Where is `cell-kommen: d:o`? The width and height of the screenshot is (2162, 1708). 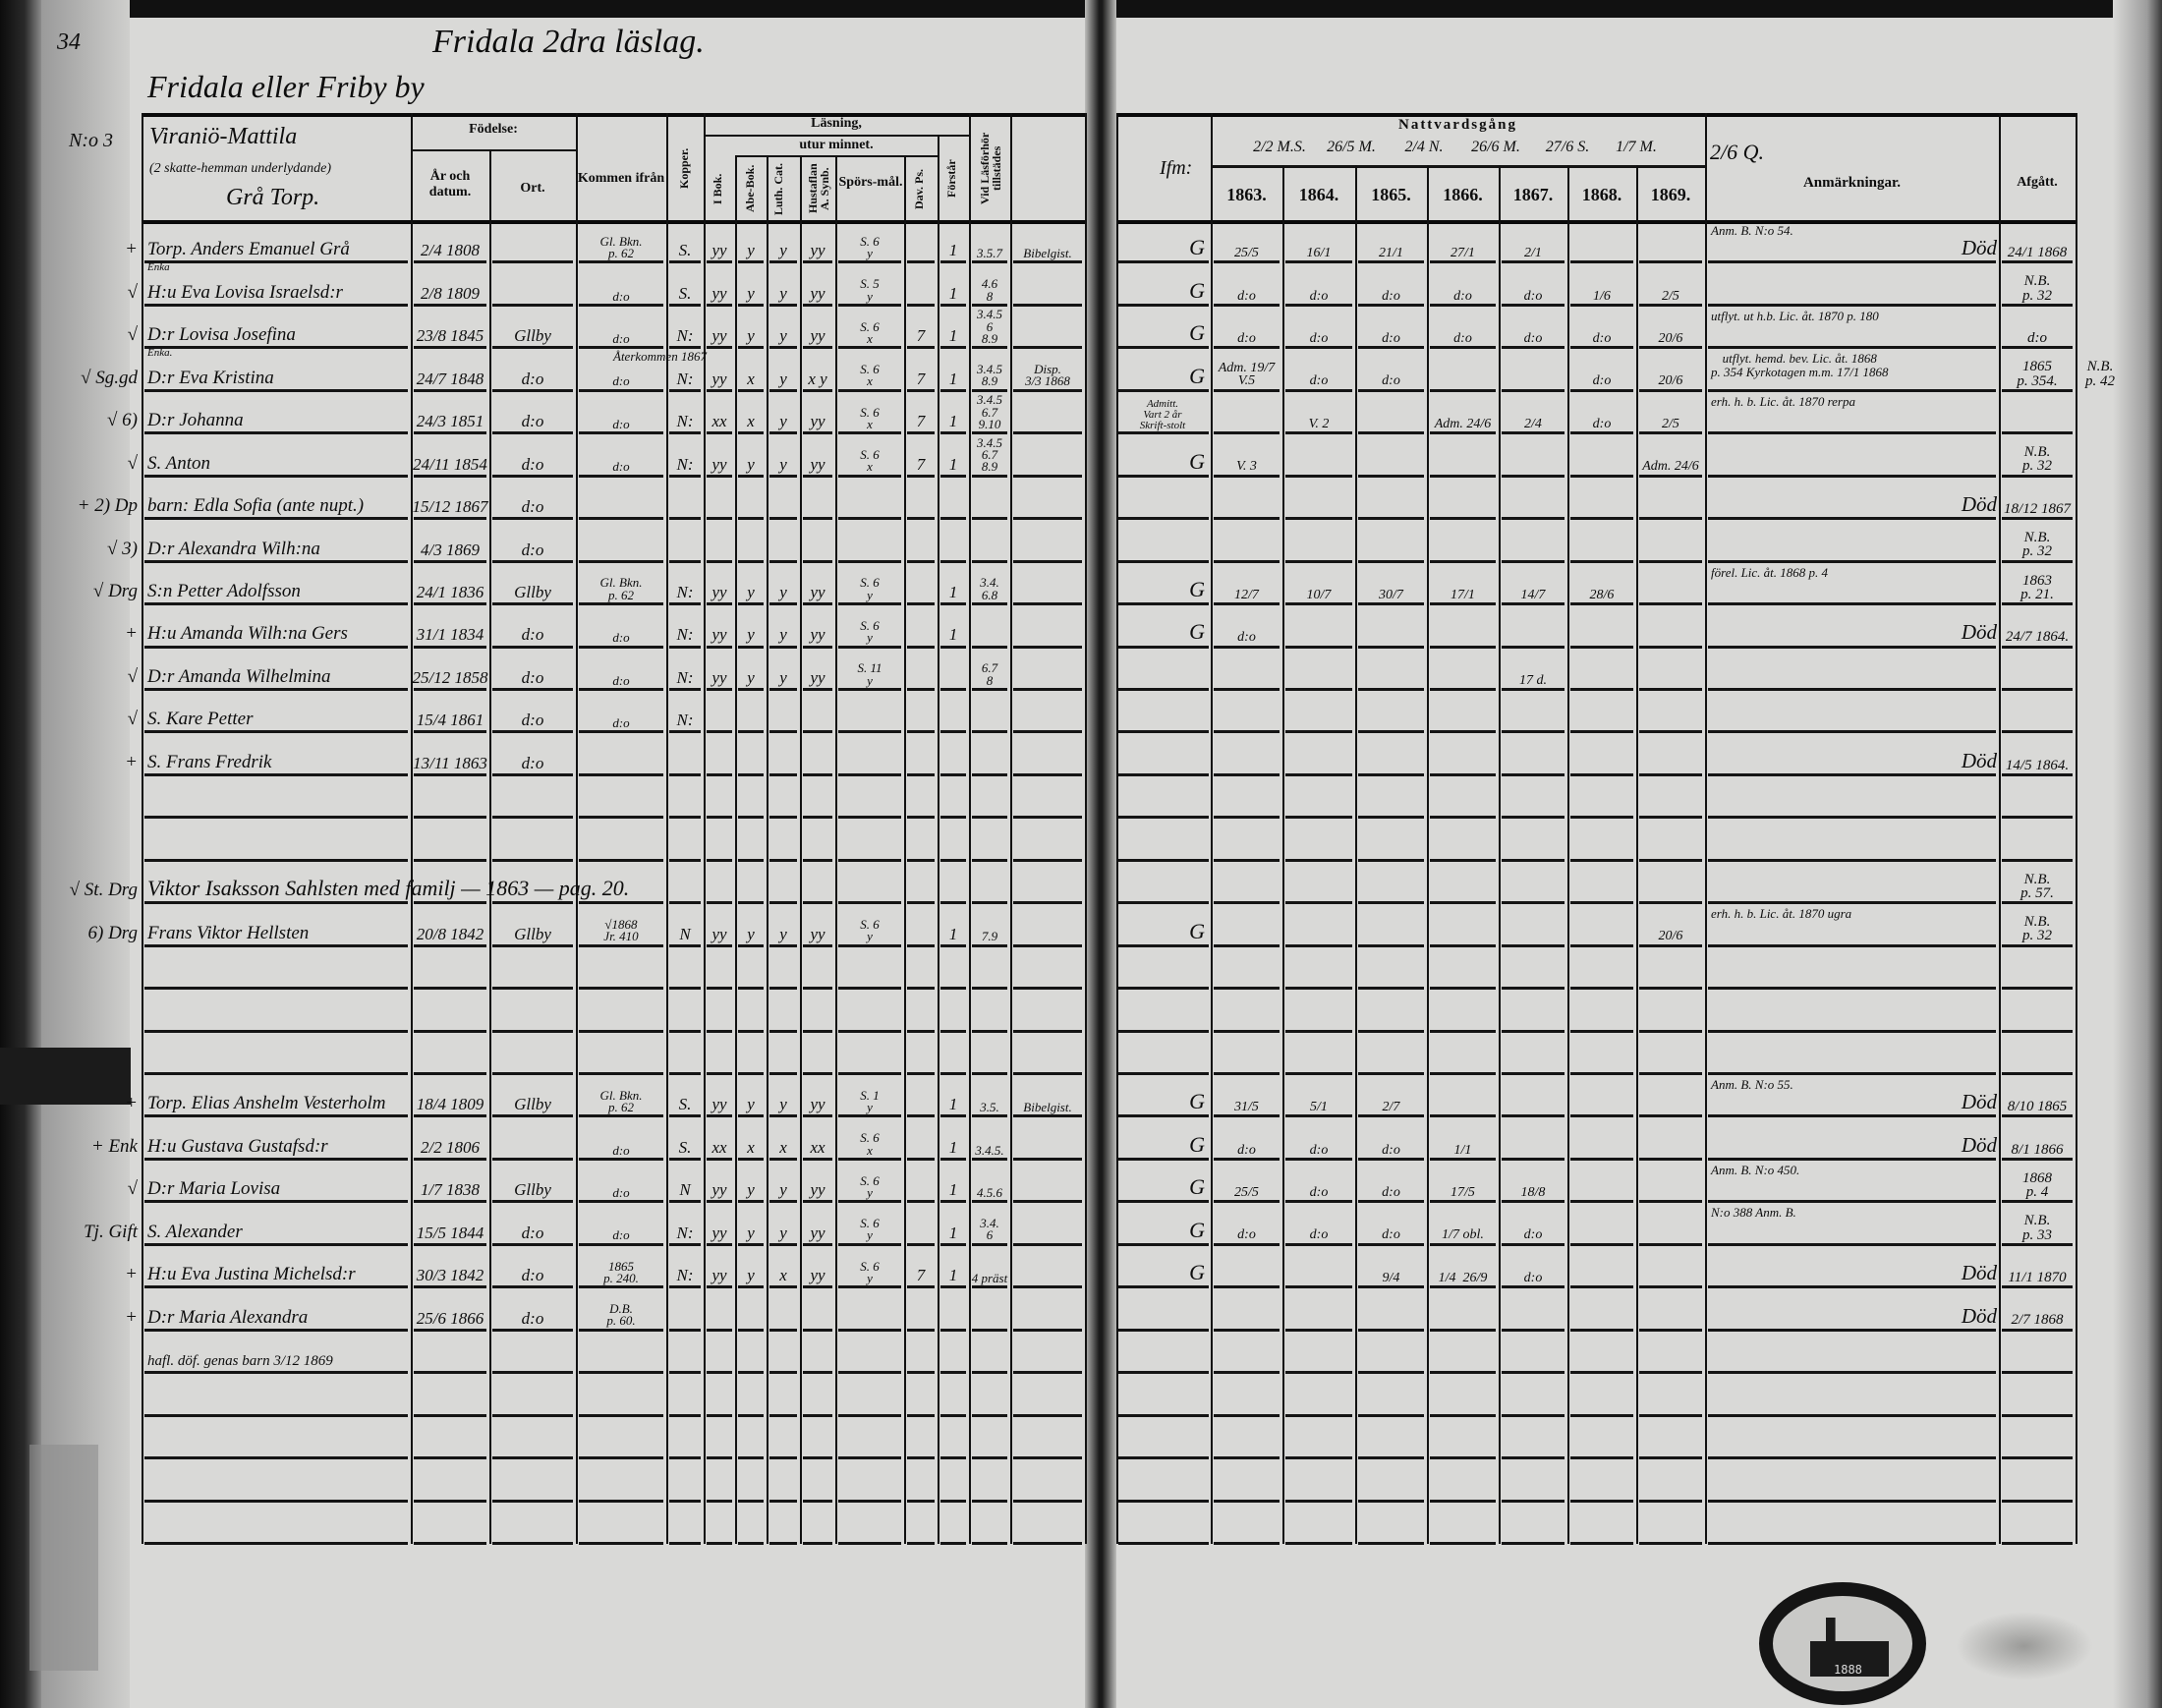
cell-kommen: d:o is located at coordinates (621, 680).